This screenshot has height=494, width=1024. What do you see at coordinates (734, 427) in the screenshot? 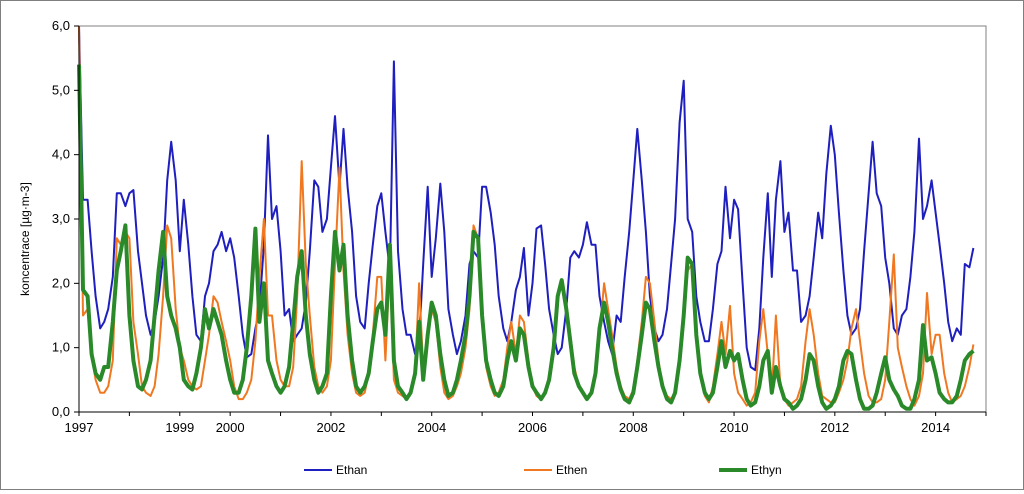
I see `x-tick-label: 2010` at bounding box center [734, 427].